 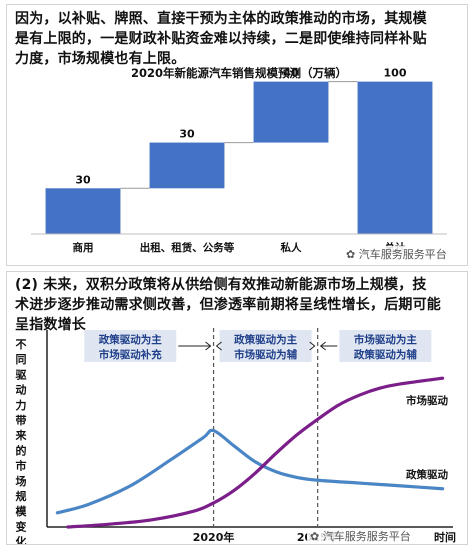 What do you see at coordinates (100, 59) in the screenshot?
I see `top-line-3: 力度，市场规模也有上限。` at bounding box center [100, 59].